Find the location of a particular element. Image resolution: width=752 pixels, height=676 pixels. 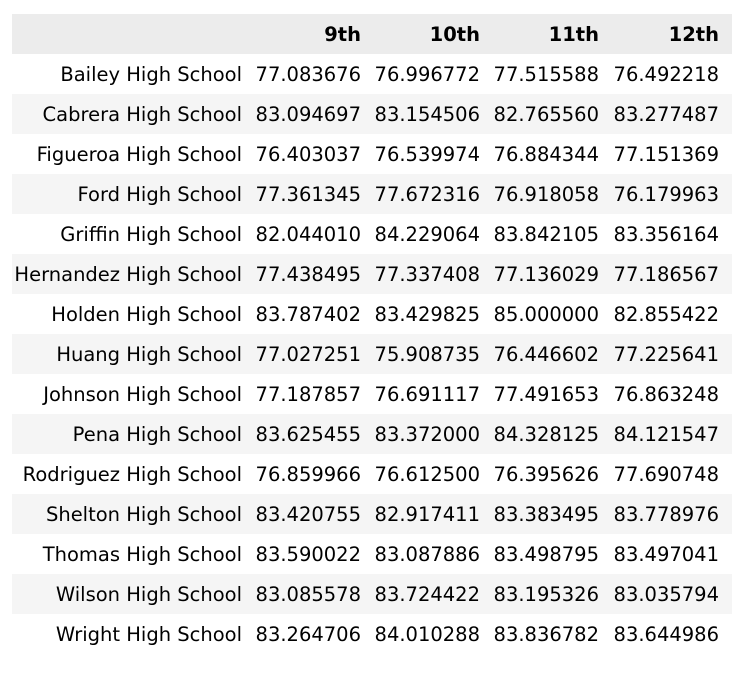

table-cell-9th: 83.094697 is located at coordinates (314, 114).